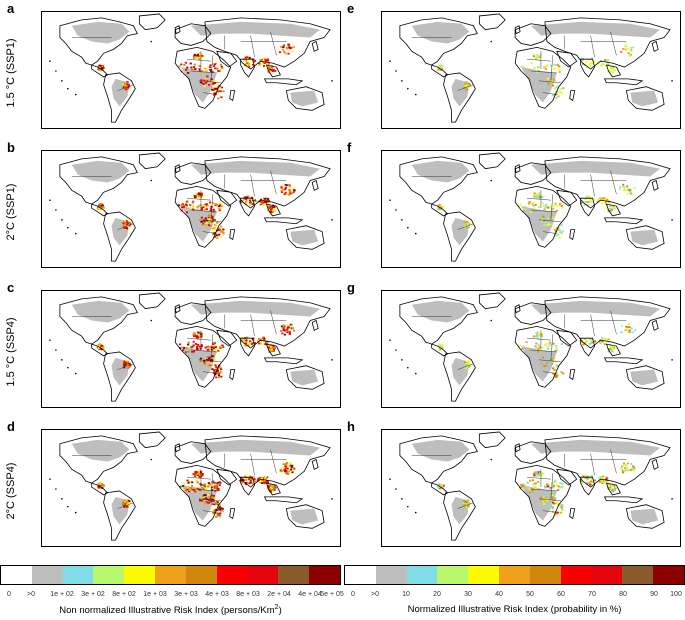 The width and height of the screenshot is (685, 620). What do you see at coordinates (492, 440) in the screenshot?
I see `coastline-greenland` at bounding box center [492, 440].